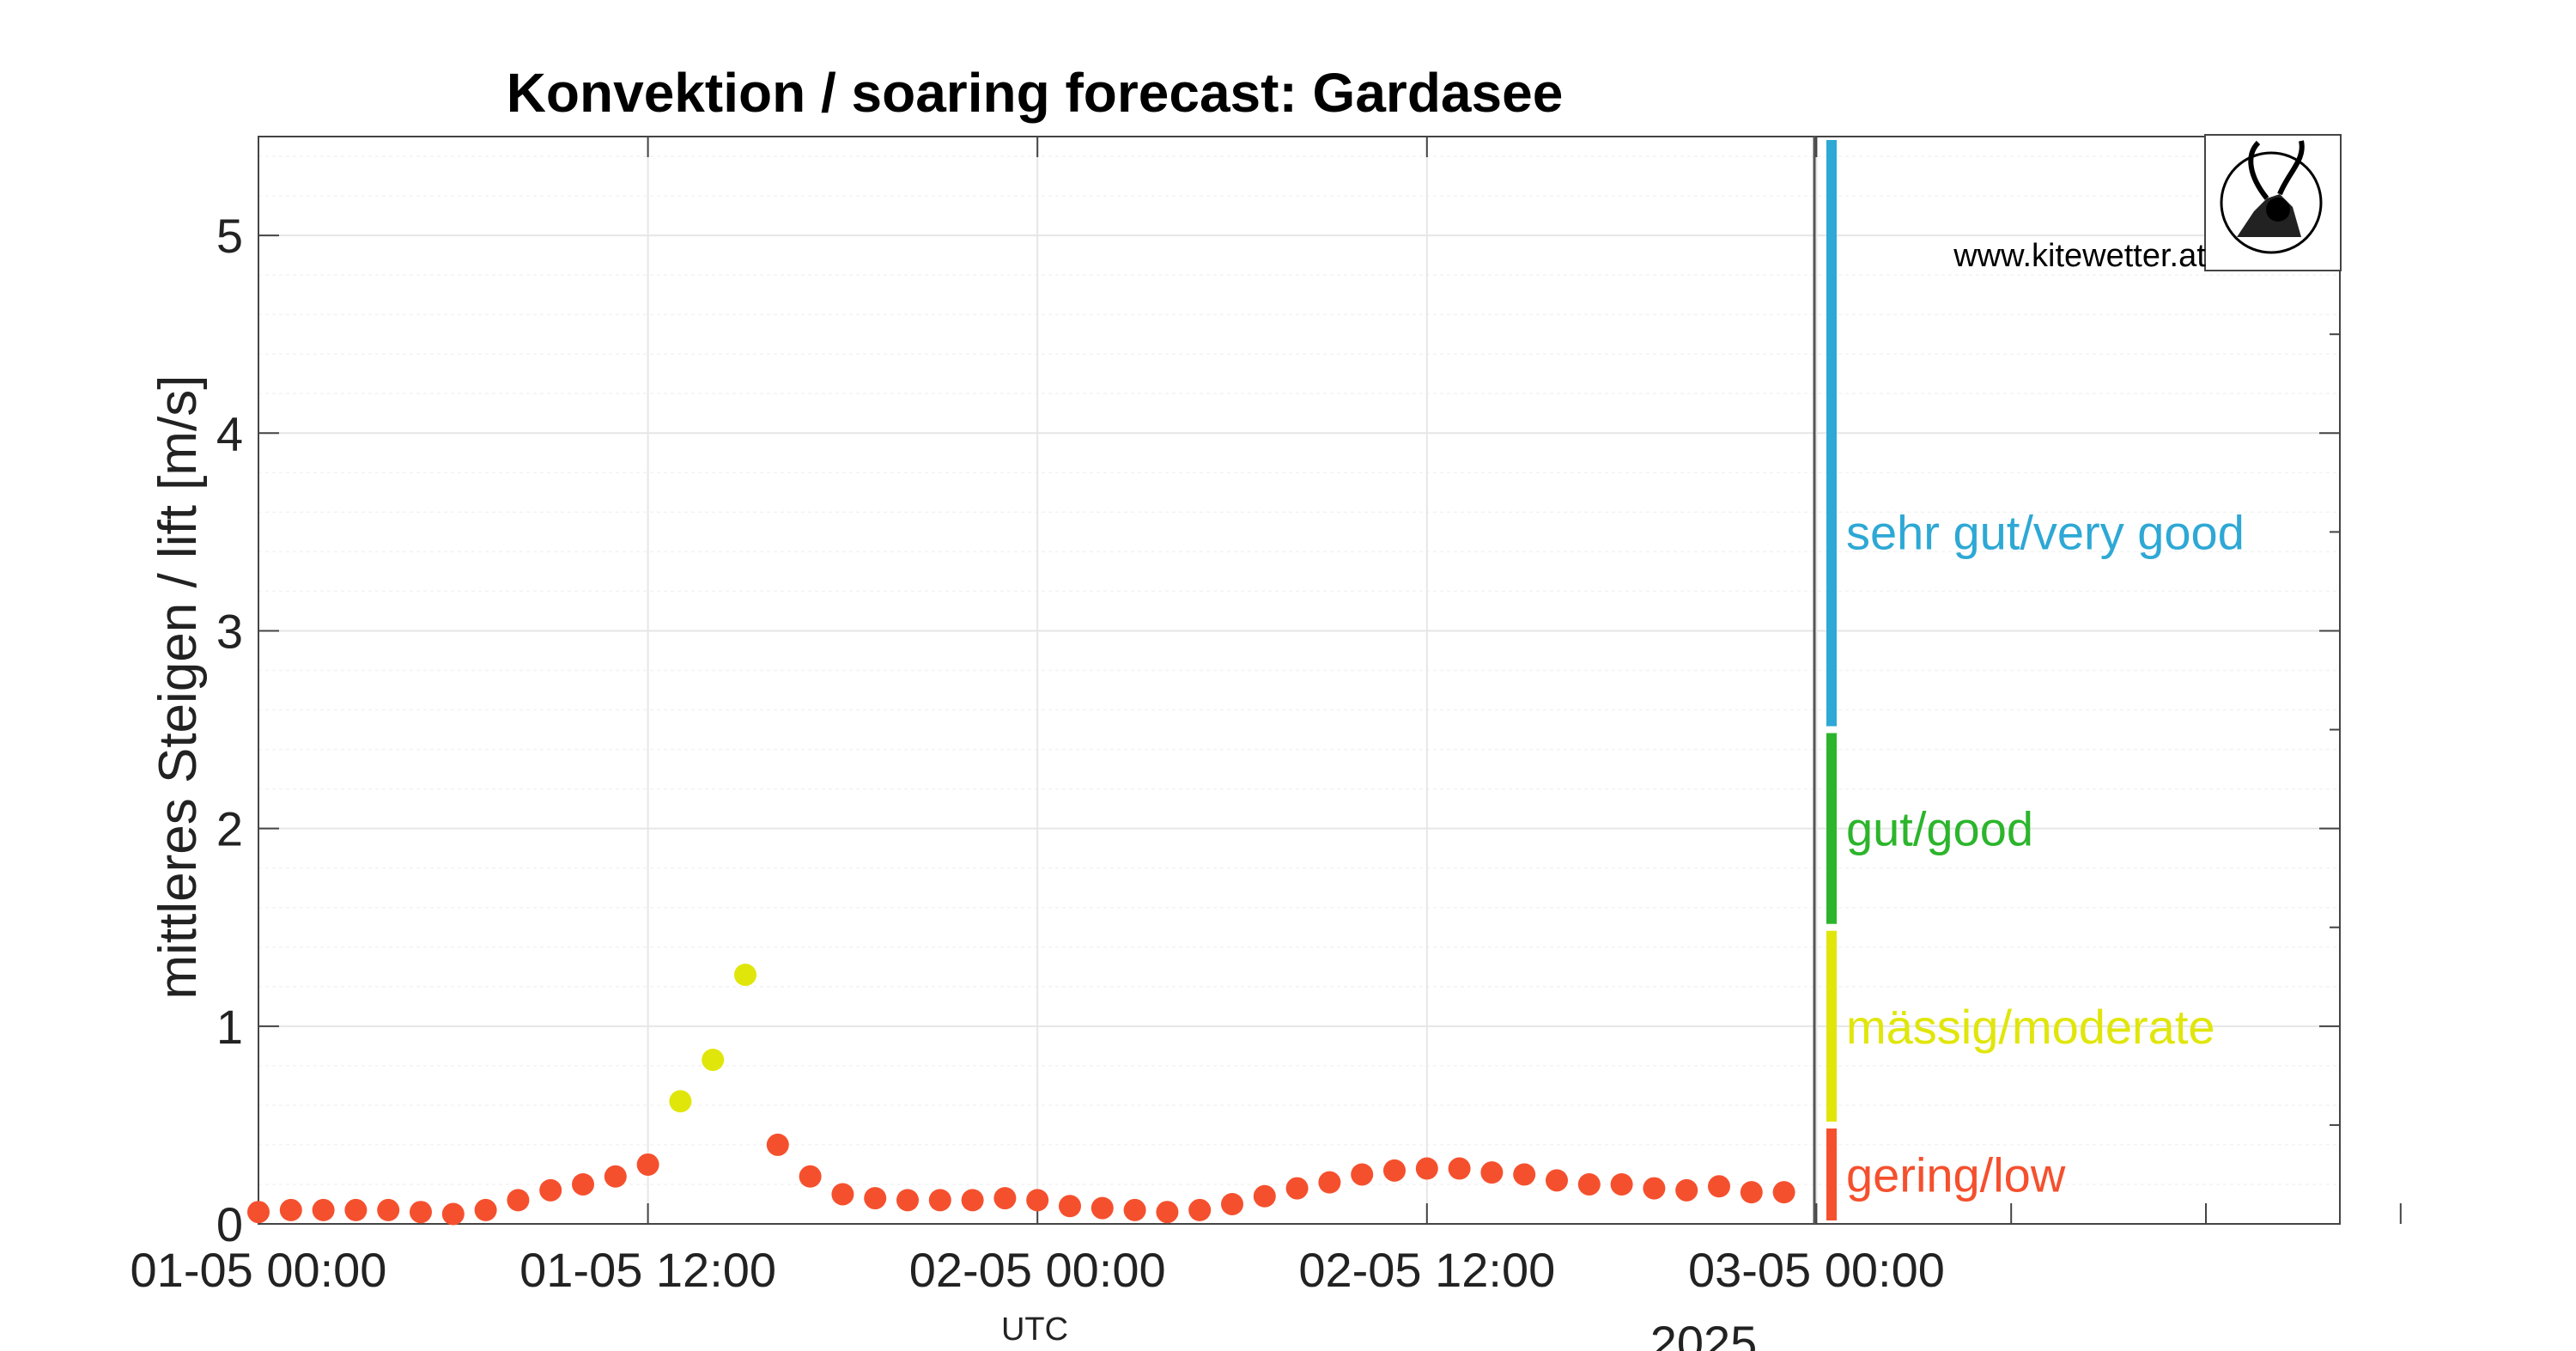  What do you see at coordinates (2046, 532) in the screenshot?
I see `zone-label: sehr gut/very good` at bounding box center [2046, 532].